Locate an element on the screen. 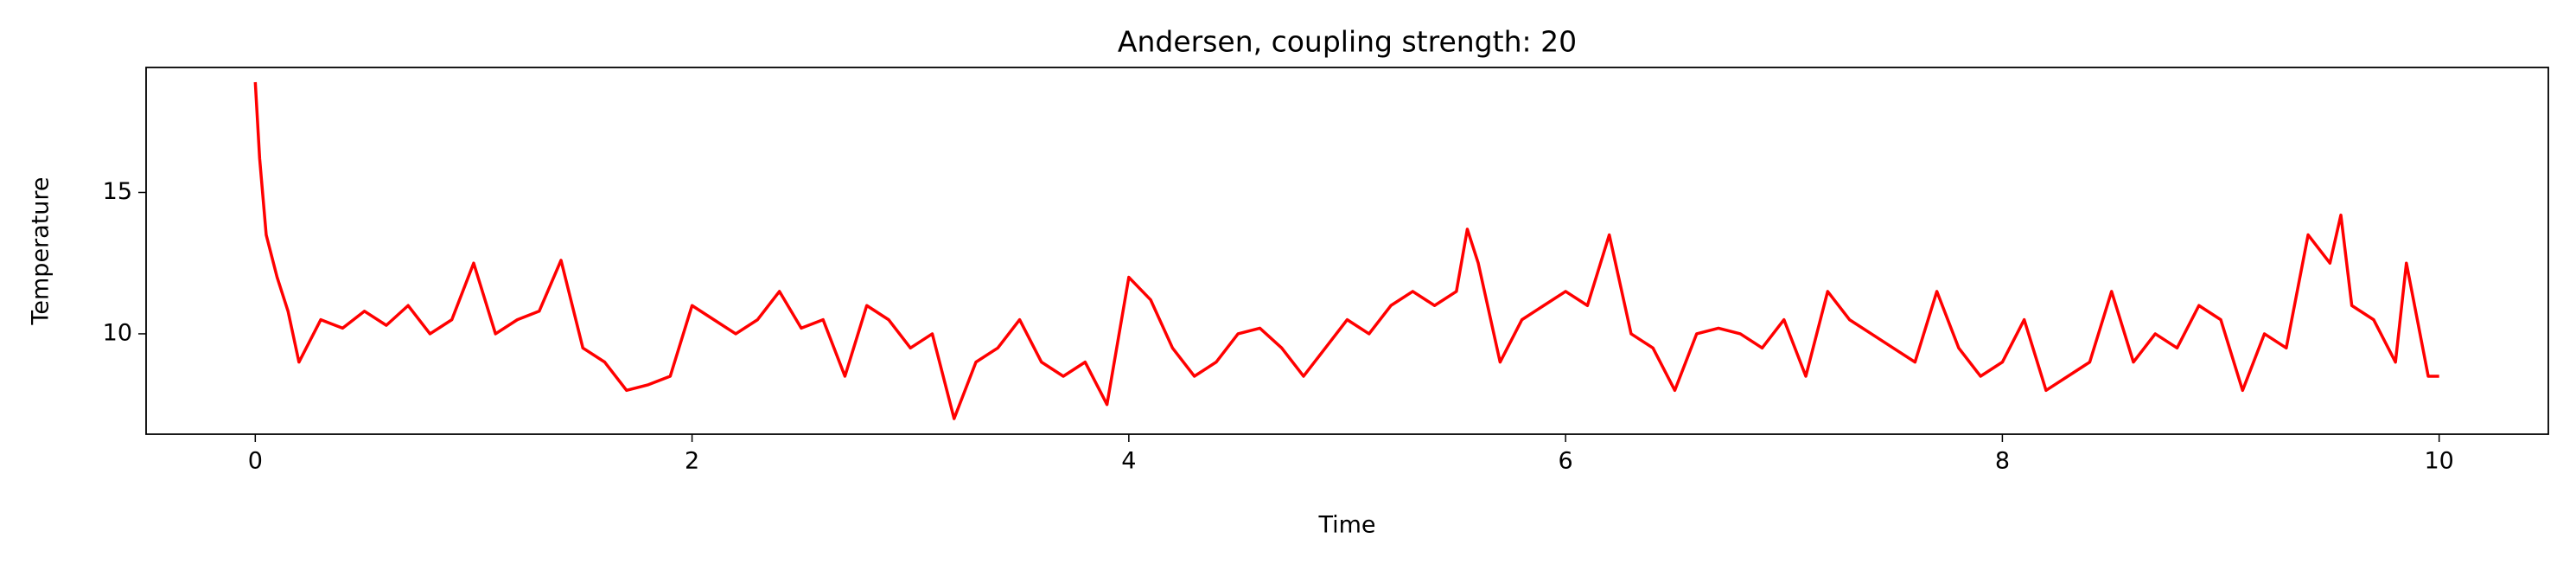 The image size is (2576, 570). x-tick-label: 8 is located at coordinates (2002, 462).